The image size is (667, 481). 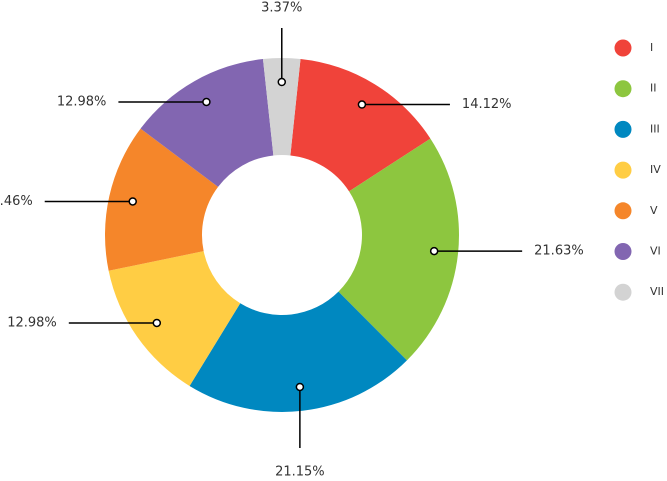 What do you see at coordinates (655, 251) in the screenshot?
I see `legend-label: VI` at bounding box center [655, 251].